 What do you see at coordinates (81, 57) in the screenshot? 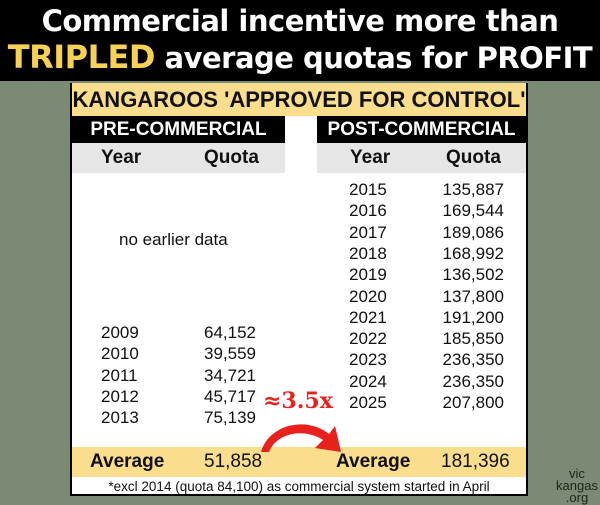
I see `headline-highlight: TRIPLED` at bounding box center [81, 57].